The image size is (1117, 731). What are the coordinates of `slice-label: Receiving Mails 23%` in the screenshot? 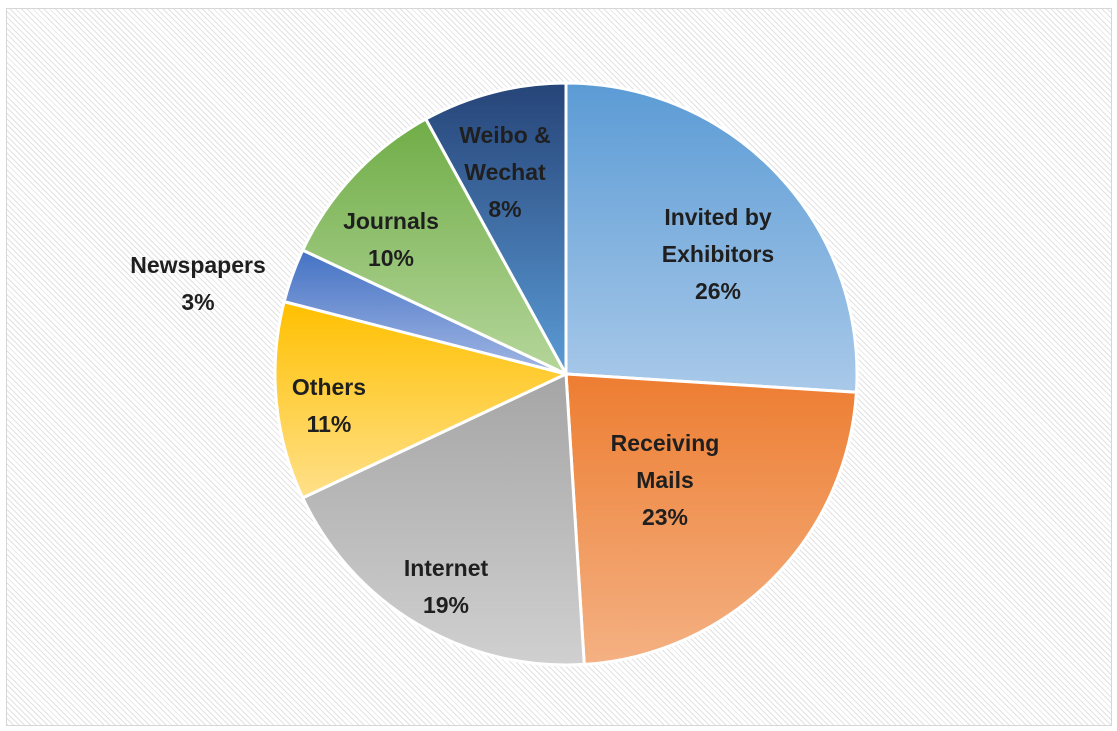 It's located at (665, 480).